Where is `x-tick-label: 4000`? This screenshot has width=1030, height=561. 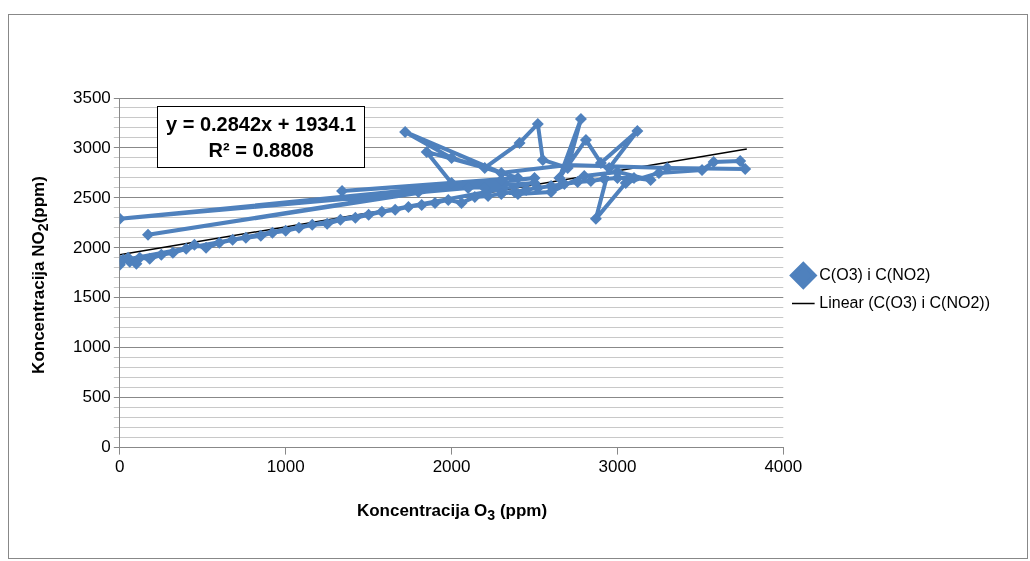 x-tick-label: 4000 is located at coordinates (783, 467).